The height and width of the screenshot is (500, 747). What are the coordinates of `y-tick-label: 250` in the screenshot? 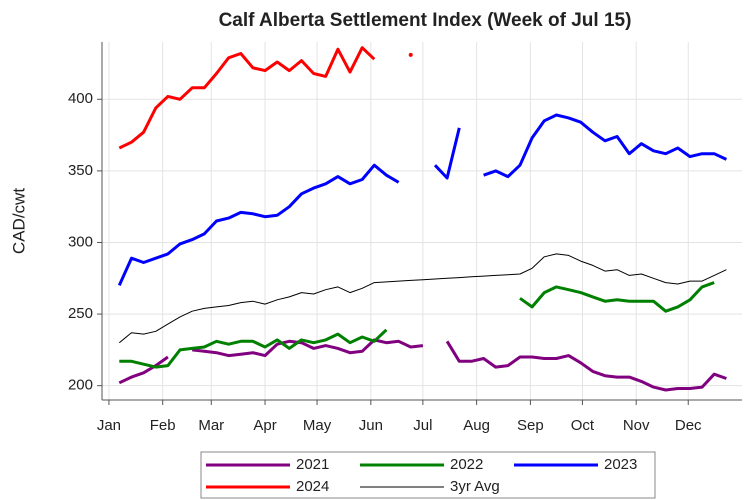 It's located at (80, 313).